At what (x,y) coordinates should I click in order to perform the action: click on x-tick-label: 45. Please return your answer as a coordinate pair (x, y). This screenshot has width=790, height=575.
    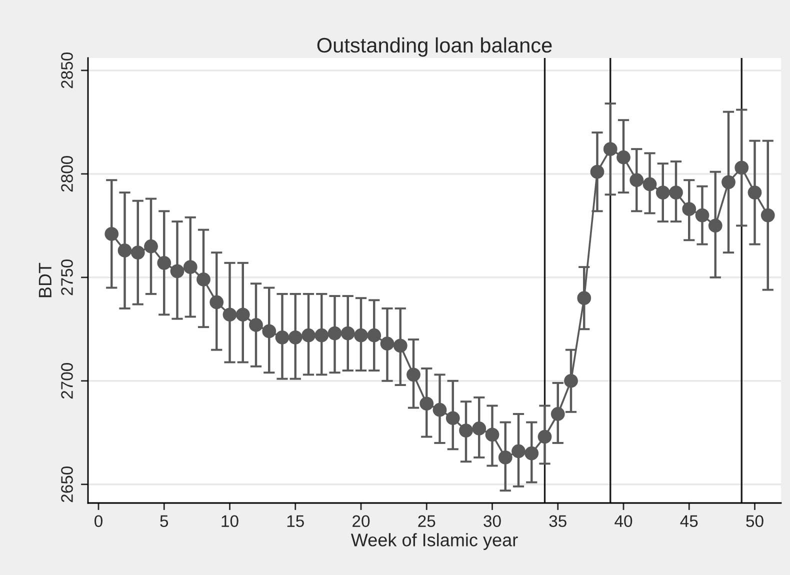
    Looking at the image, I should click on (689, 521).